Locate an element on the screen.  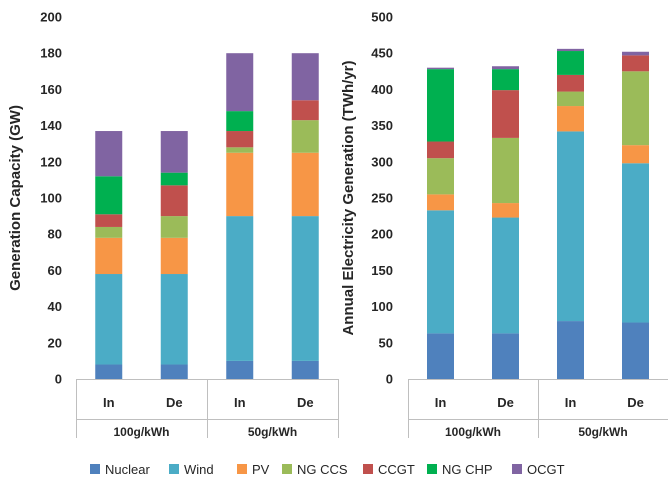
legend: Nuclear Wind PV NG CCS CCGT NG CHP OCGT is located at coordinates (327, 469).